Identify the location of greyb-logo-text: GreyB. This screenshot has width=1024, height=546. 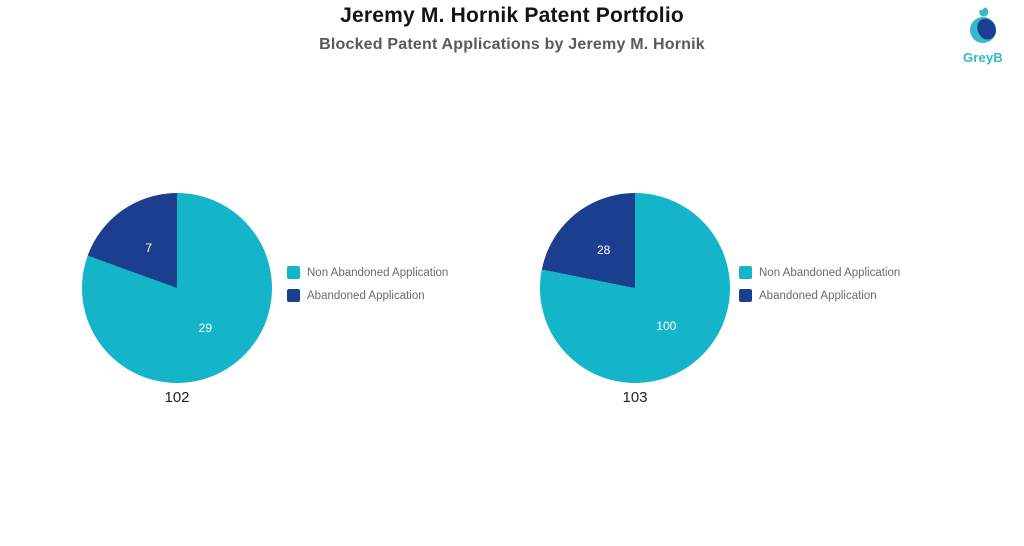
(983, 57).